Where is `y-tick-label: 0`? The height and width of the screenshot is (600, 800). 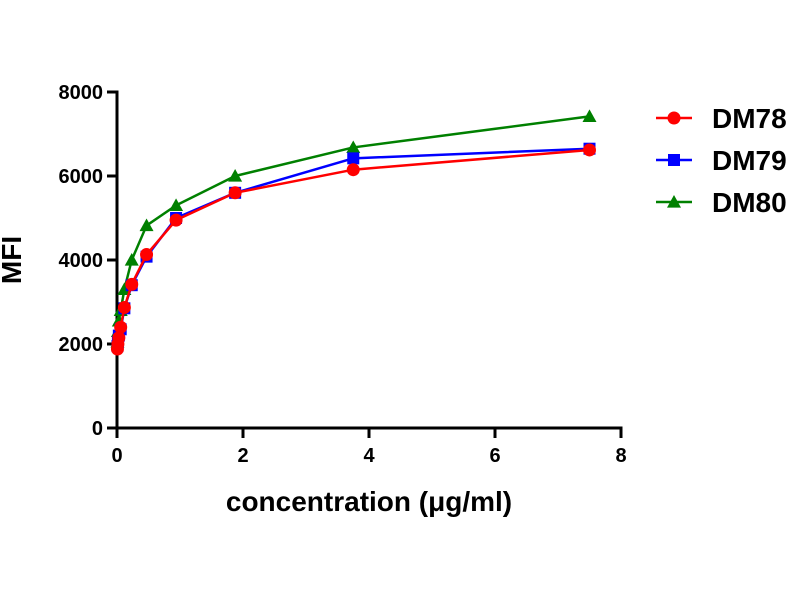
y-tick-label: 0 is located at coordinates (97, 429).